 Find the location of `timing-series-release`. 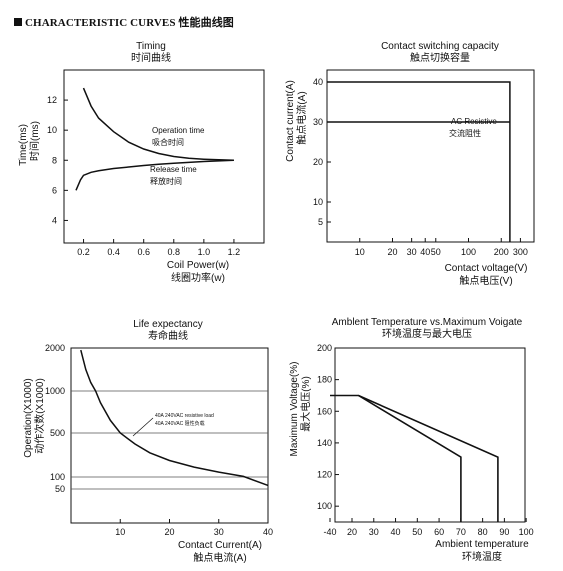

timing-series-release is located at coordinates (154, 175).